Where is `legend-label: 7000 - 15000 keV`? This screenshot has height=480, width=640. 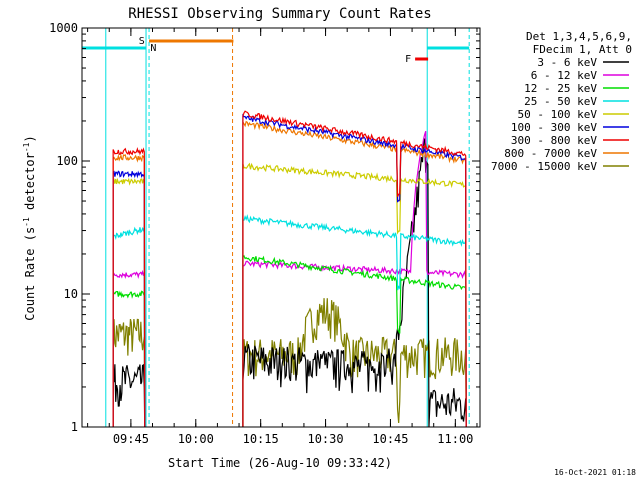
legend-label: 7000 - 15000 keV is located at coordinates (544, 166).